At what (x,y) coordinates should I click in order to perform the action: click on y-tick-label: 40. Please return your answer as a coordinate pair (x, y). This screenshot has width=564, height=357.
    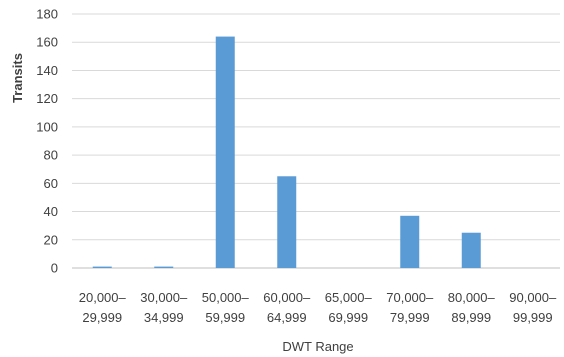
    Looking at the image, I should click on (51, 211).